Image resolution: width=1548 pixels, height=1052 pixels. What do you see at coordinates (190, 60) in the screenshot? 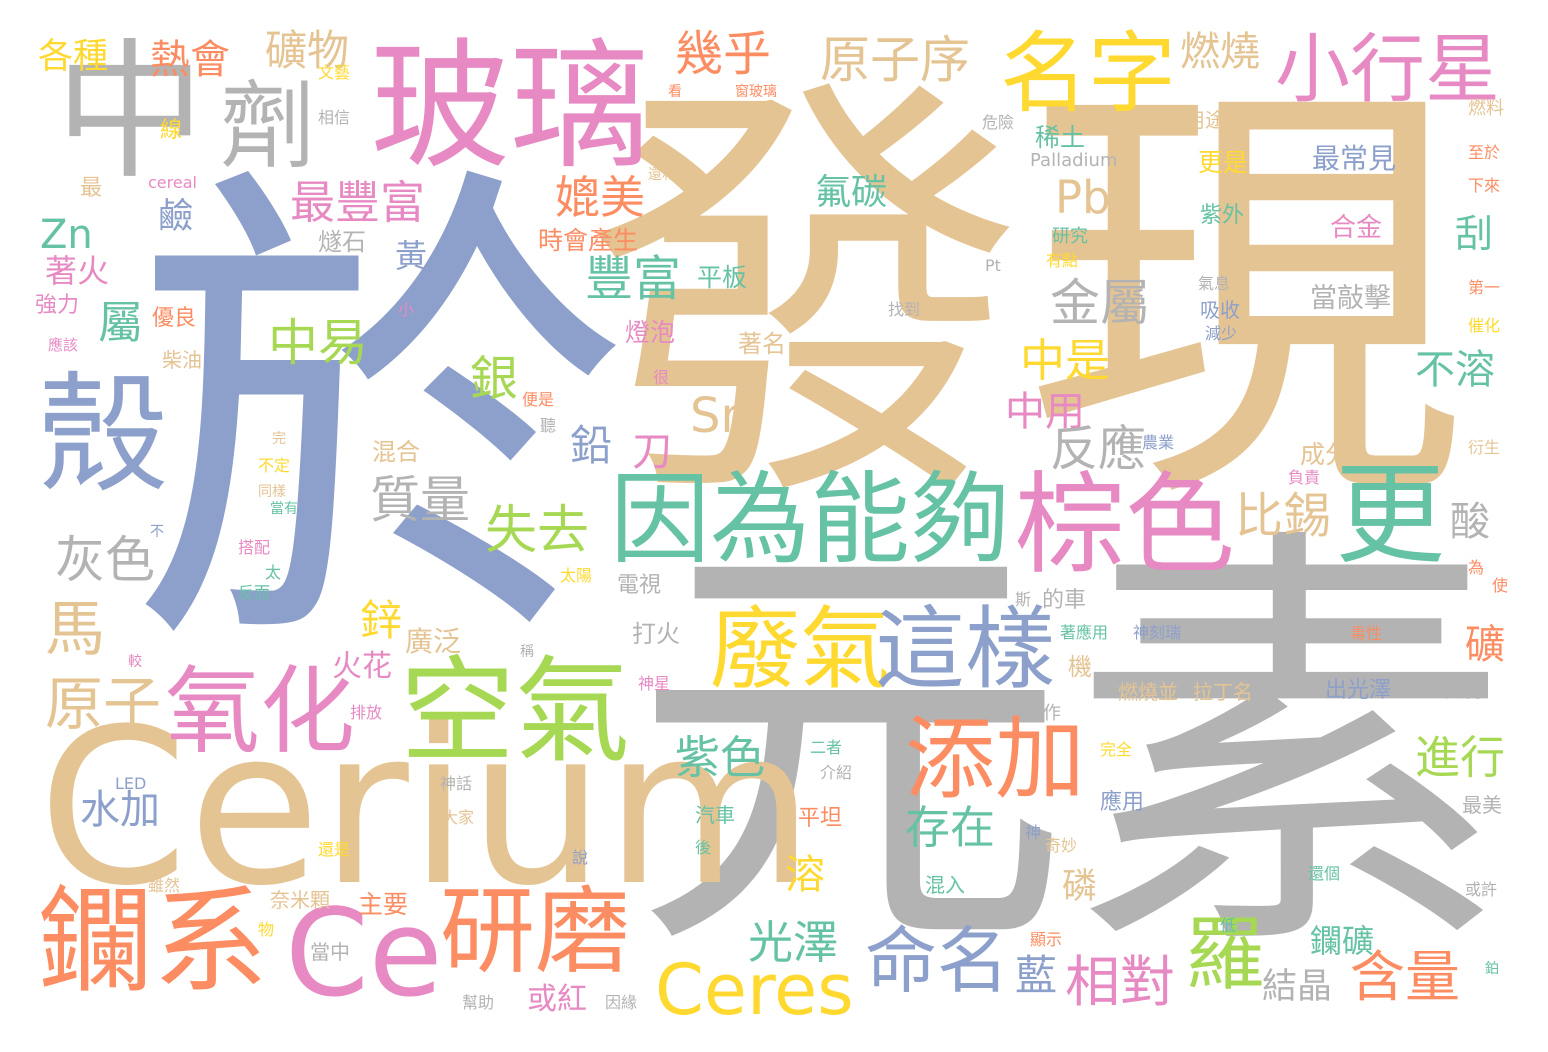
I see `word-re-hui: 熱會` at bounding box center [190, 60].